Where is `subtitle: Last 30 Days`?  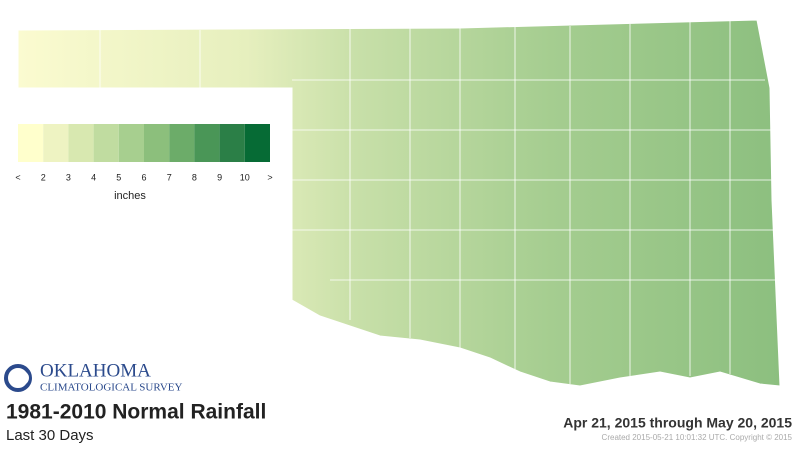 subtitle: Last 30 Days is located at coordinates (50, 435).